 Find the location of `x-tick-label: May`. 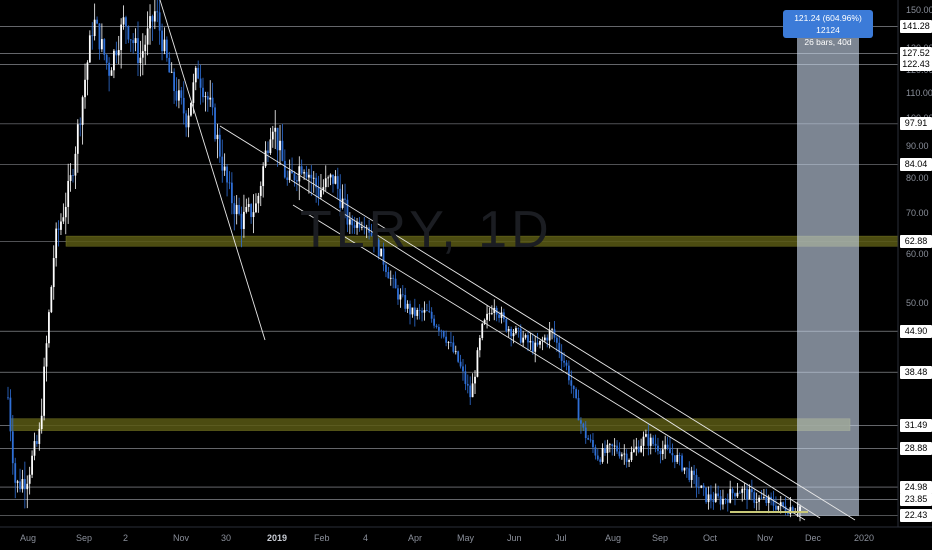

x-tick-label: May is located at coordinates (466, 538).